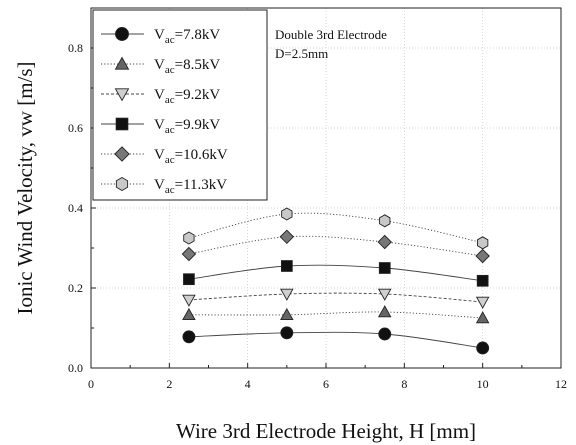 This screenshot has height=445, width=576. Describe the element at coordinates (248, 384) in the screenshot. I see `x-tick-label: 4` at that location.